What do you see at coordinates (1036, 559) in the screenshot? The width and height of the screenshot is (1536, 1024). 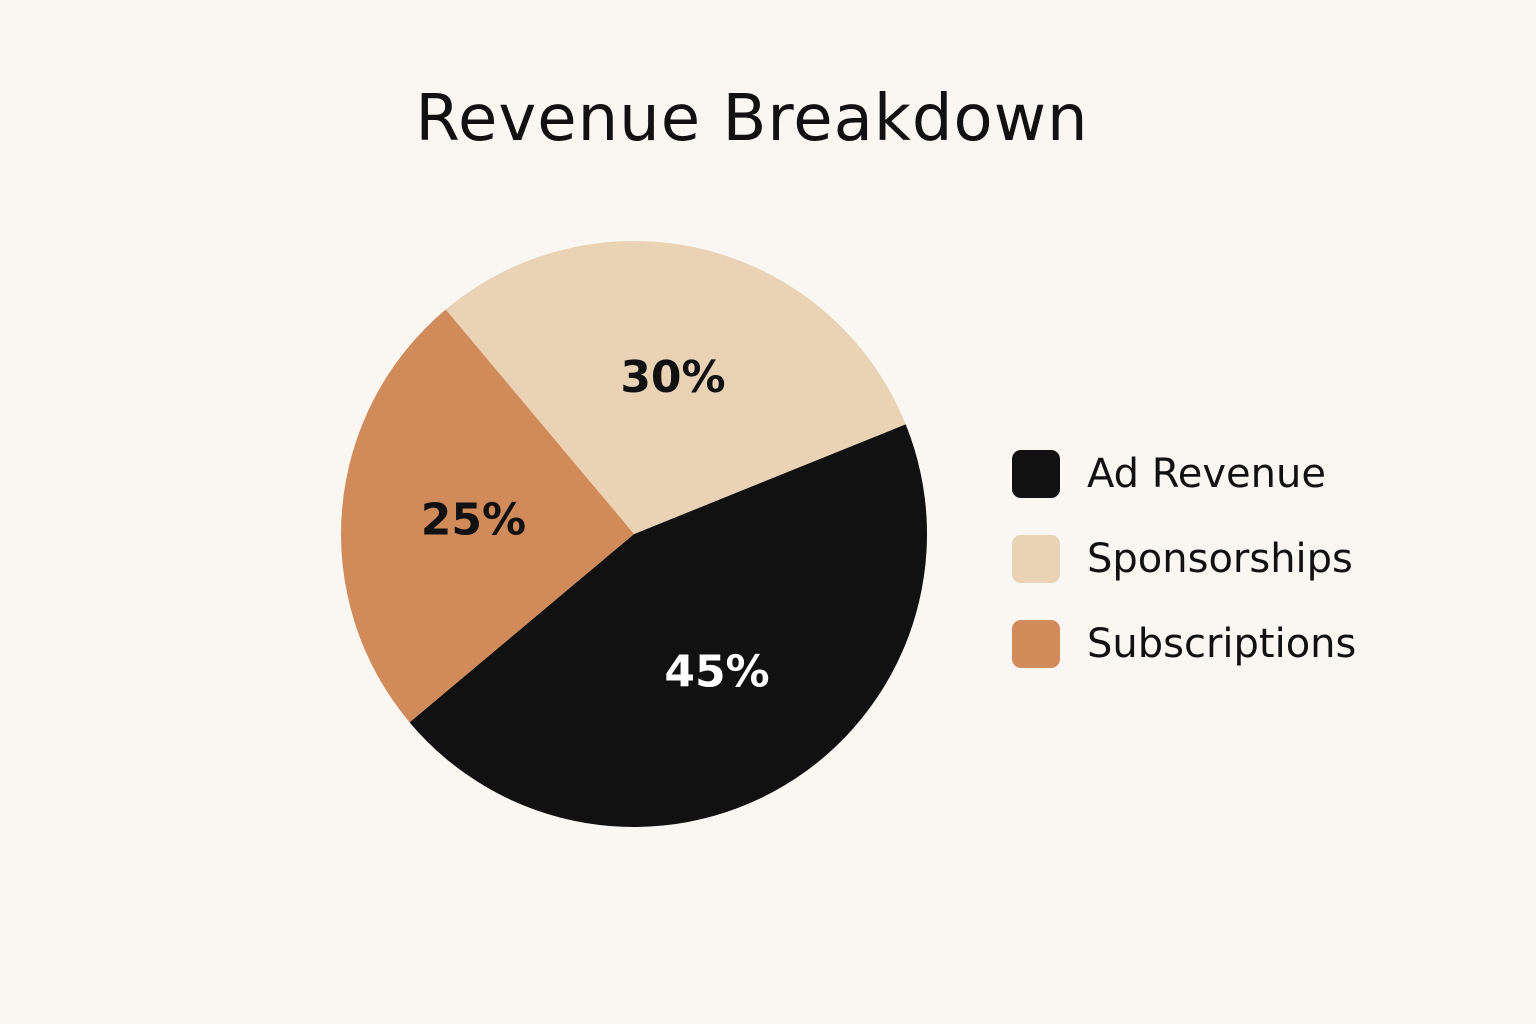 I see `legend-swatch-sponsorships` at bounding box center [1036, 559].